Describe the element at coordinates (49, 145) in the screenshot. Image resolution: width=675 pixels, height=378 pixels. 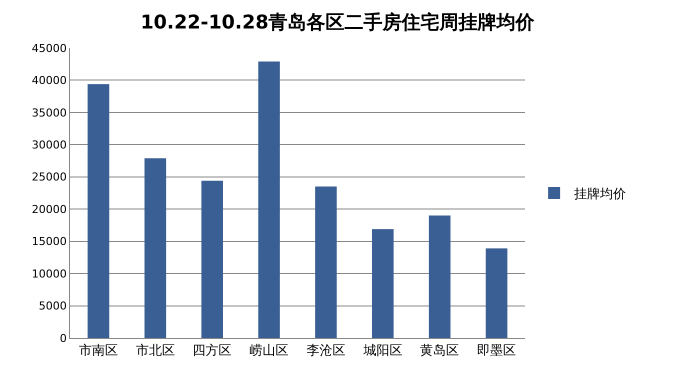
I see `y-tick-label: 30000` at that location.